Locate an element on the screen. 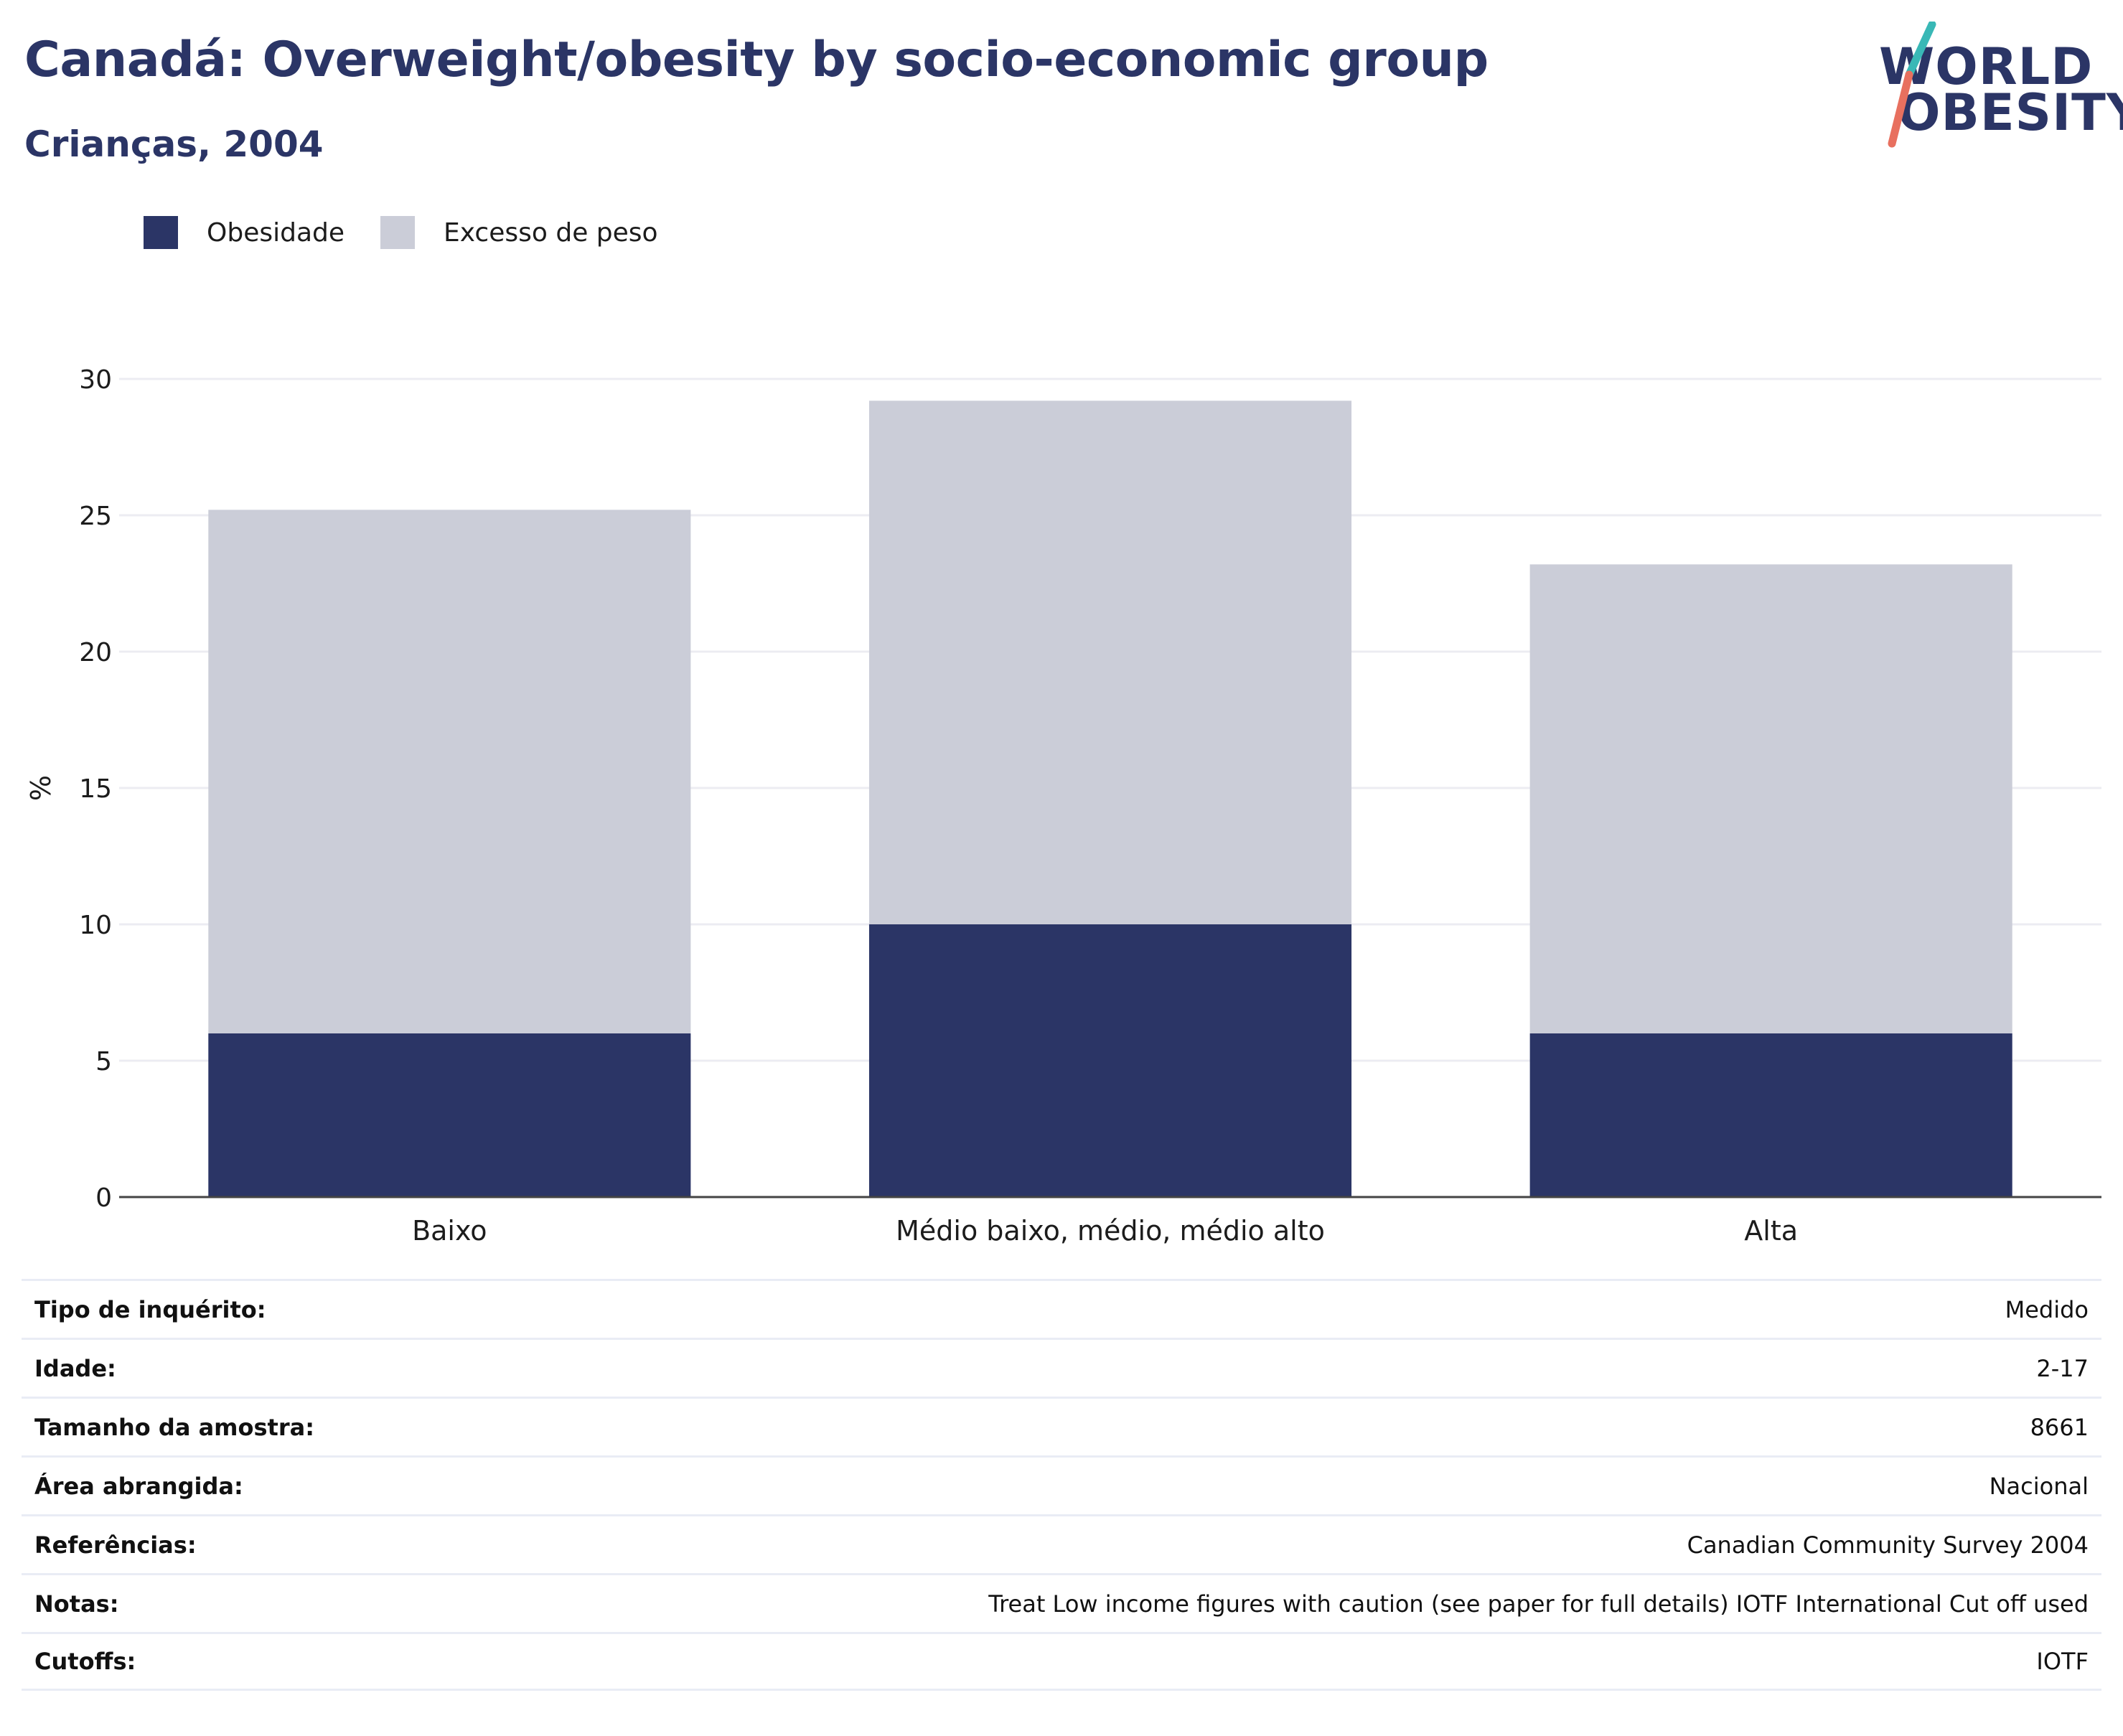 The image size is (2123, 1736). world-obesity-logo: WORLD OBESITY is located at coordinates (1994, 86).